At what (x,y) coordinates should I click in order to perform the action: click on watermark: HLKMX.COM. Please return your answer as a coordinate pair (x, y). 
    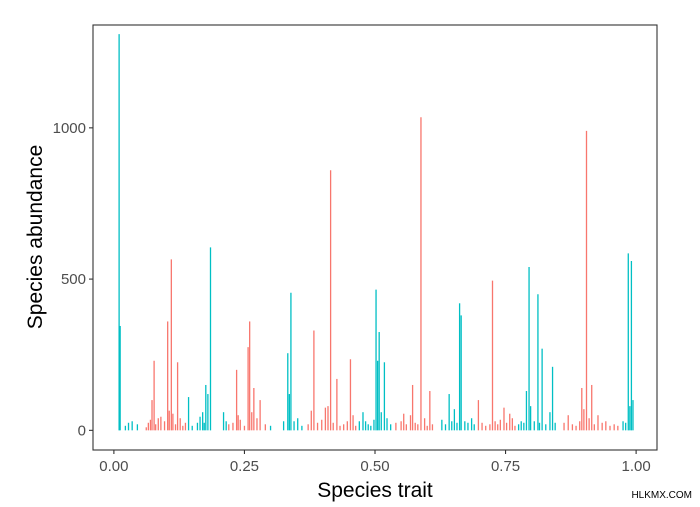
    Looking at the image, I should click on (661, 495).